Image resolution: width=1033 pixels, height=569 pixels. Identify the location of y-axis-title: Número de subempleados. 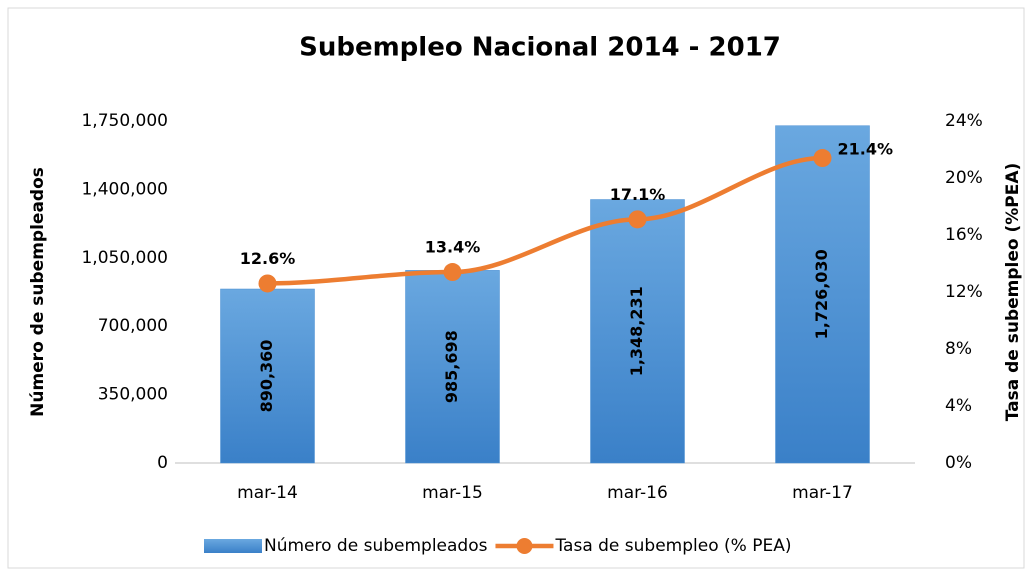
(38, 292).